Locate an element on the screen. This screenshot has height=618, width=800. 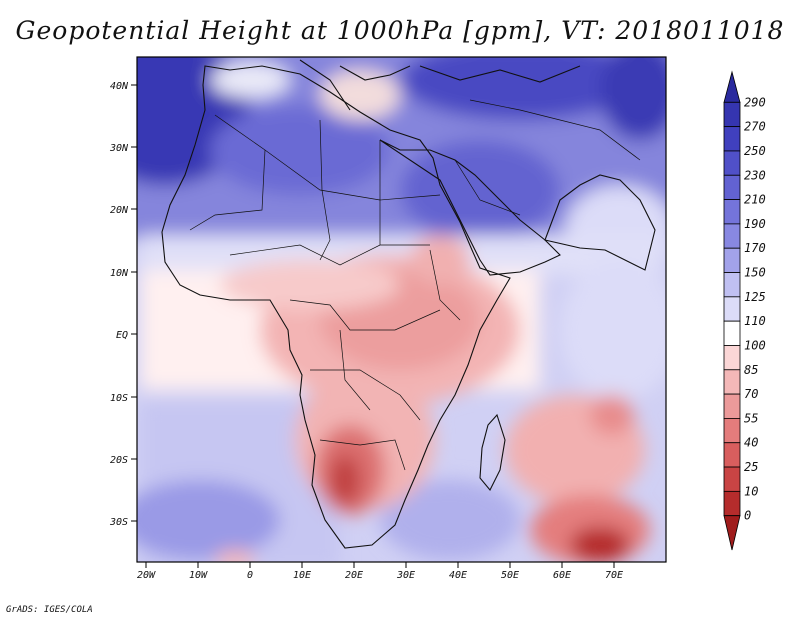
colorbar-label: 110 is located at coordinates (755, 321).